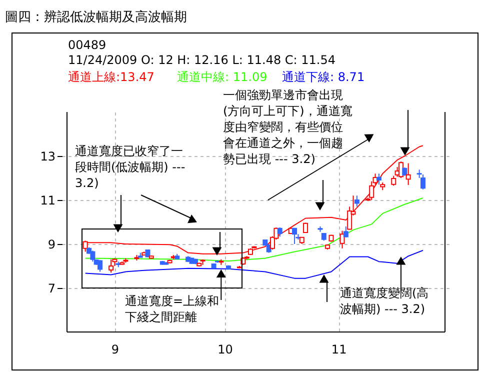  What do you see at coordinates (172, 309) in the screenshot?
I see `annotation: 通道寬度=上線和下綫之間距離` at bounding box center [172, 309].